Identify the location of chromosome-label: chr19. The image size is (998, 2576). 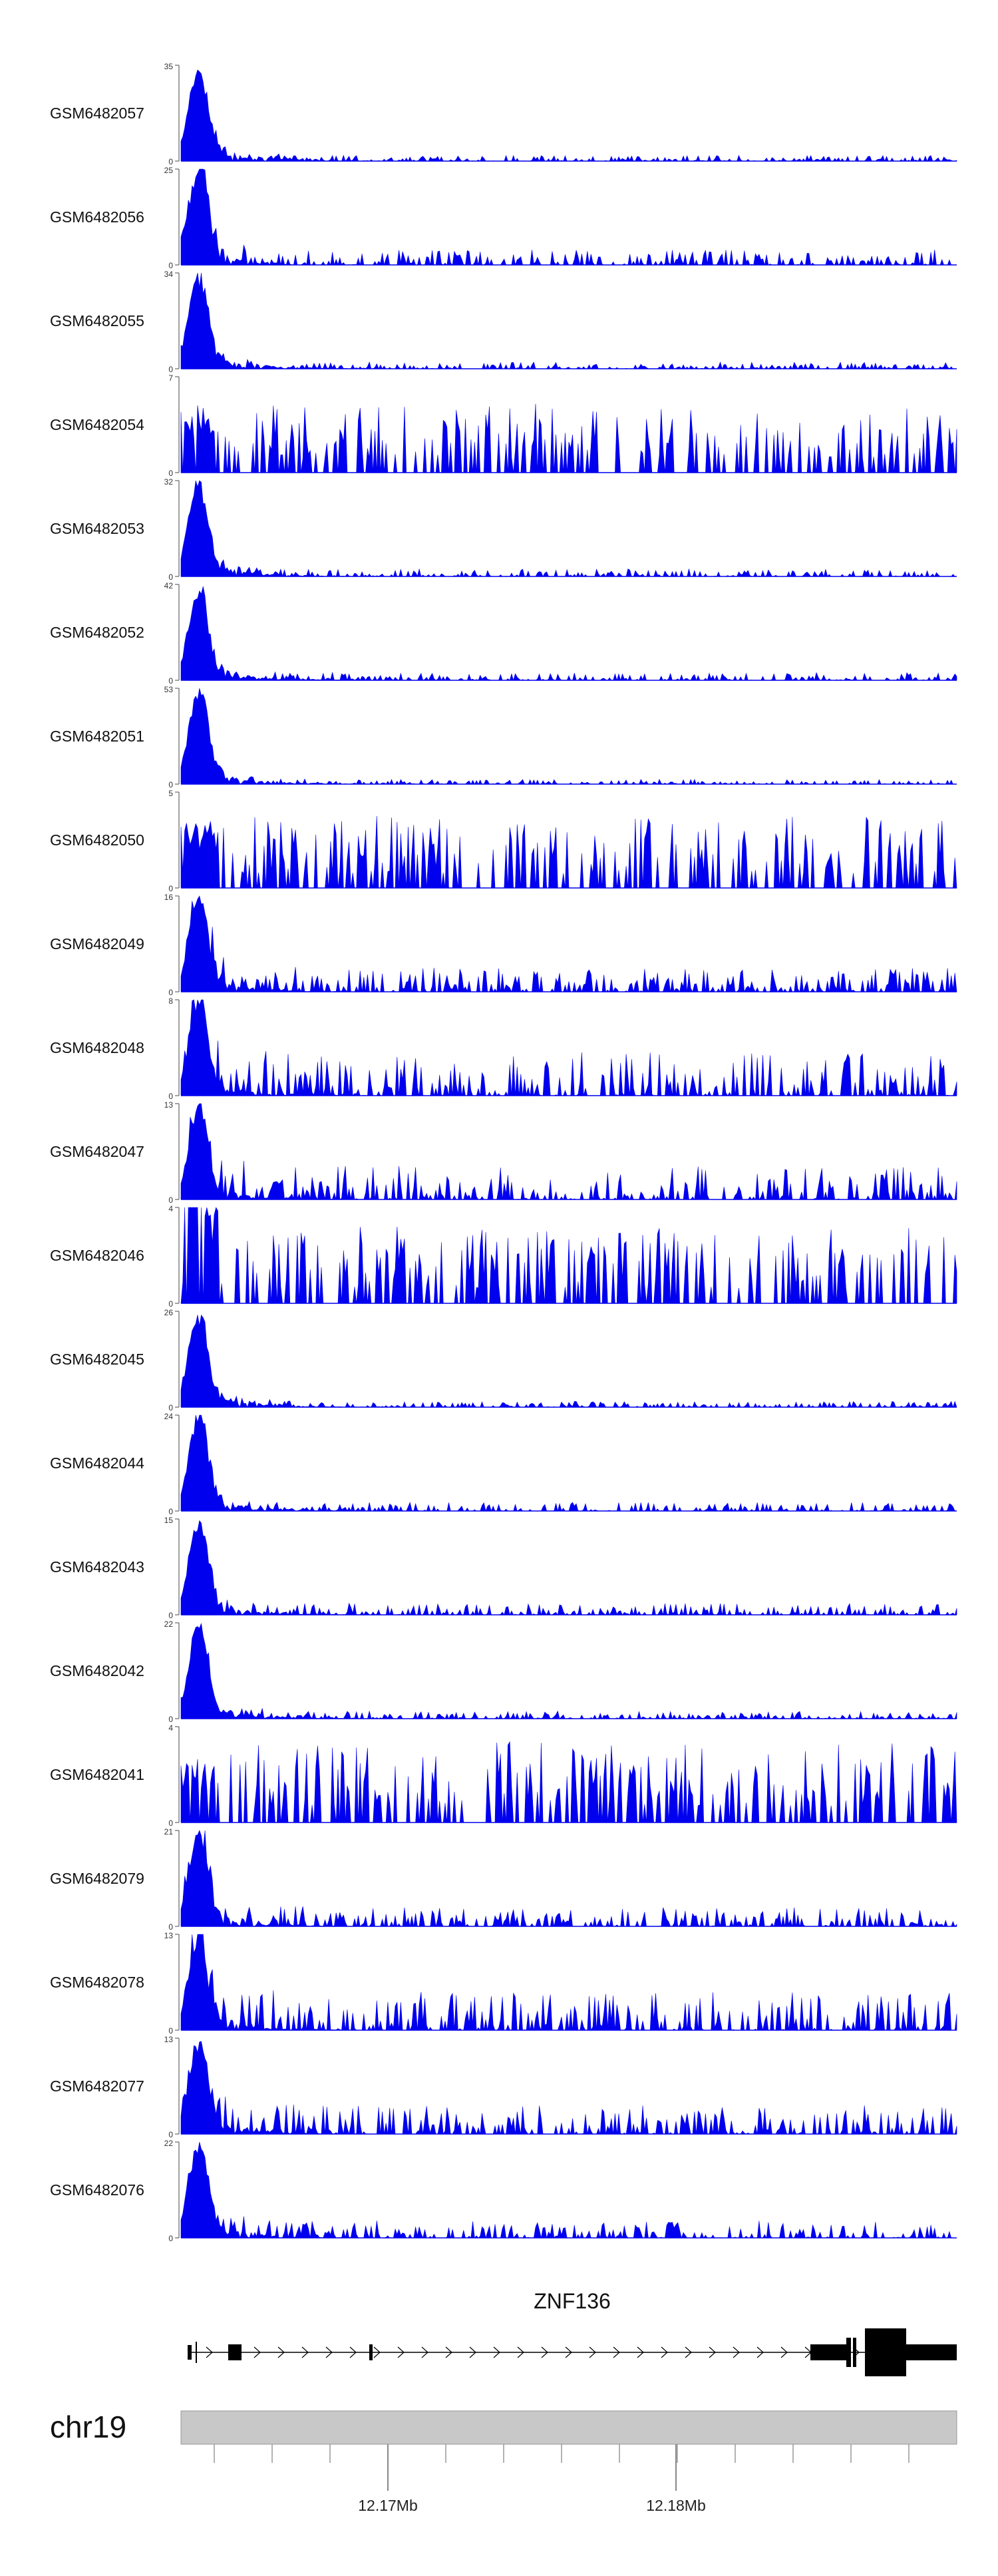
(88, 2427).